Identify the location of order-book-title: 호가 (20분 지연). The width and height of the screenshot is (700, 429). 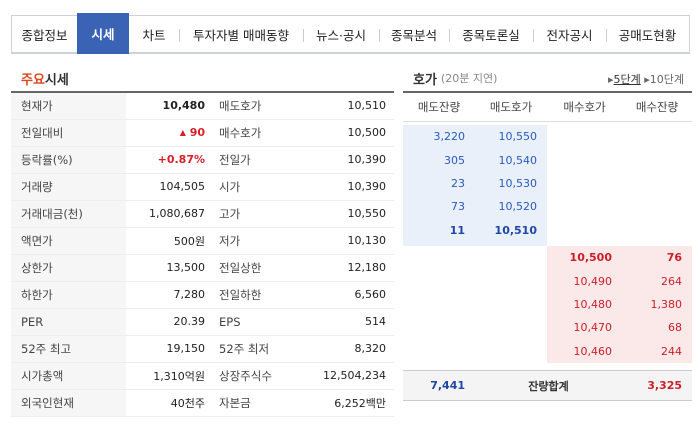
(455, 80).